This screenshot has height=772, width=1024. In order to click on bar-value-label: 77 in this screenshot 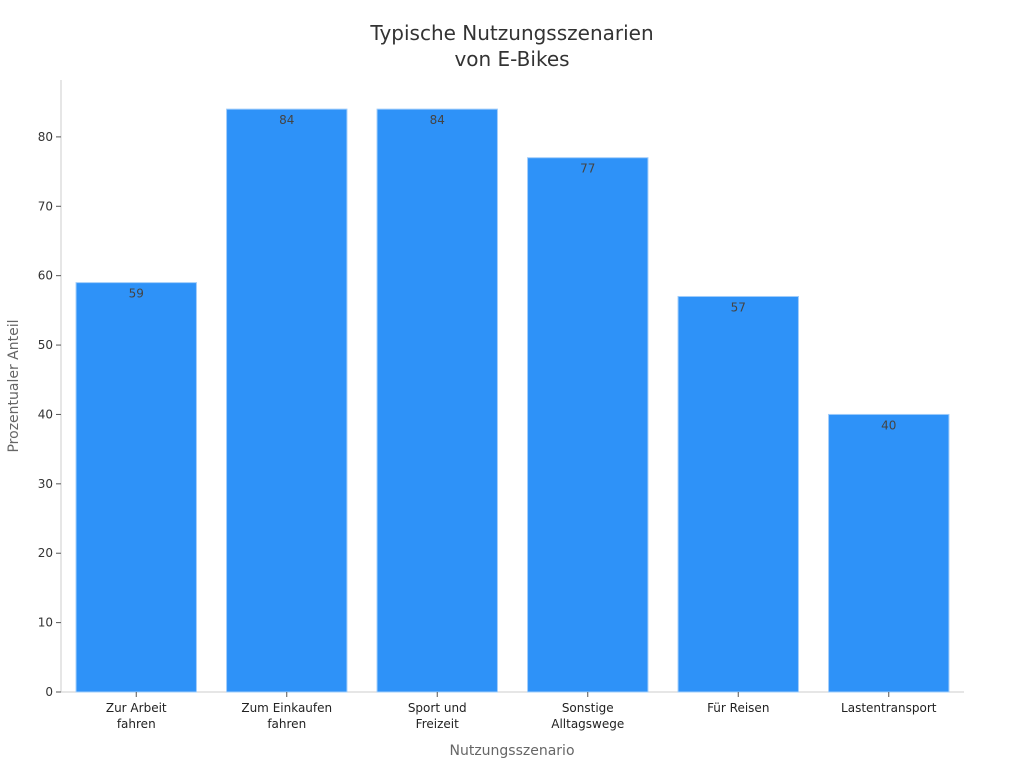, I will do `click(587, 169)`.